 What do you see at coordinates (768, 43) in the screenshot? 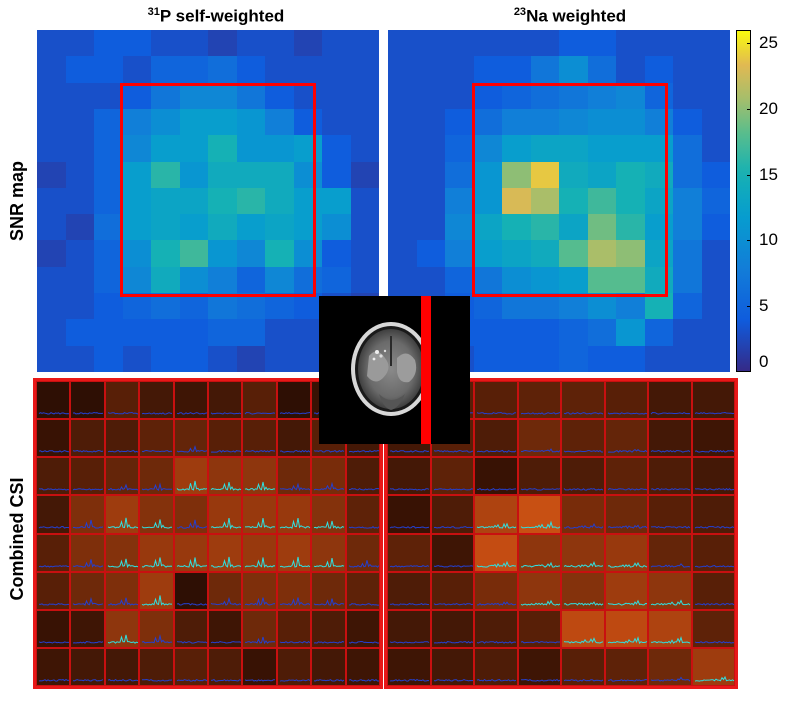
I see `colorbar-tick-label: 25` at bounding box center [768, 43].